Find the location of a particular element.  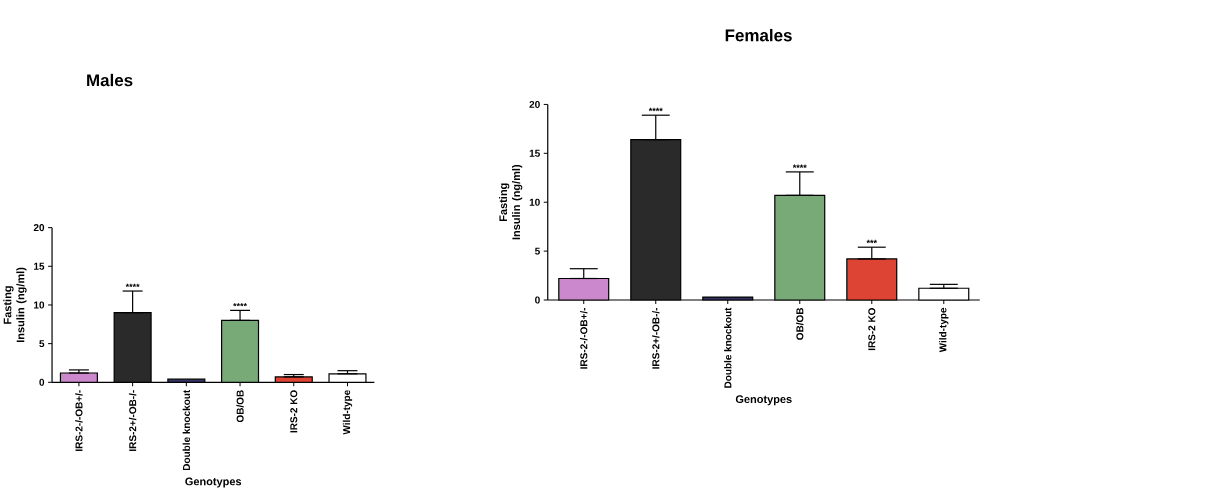

chart-title: Males is located at coordinates (110, 80).